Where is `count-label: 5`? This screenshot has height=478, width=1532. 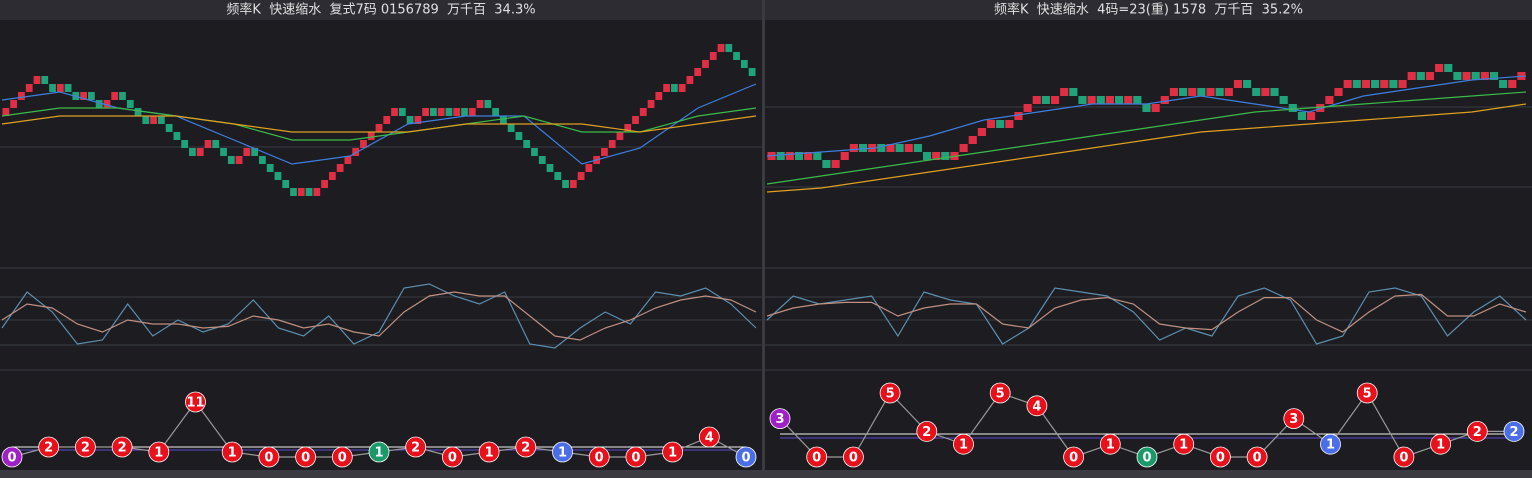 count-label: 5 is located at coordinates (1000, 394).